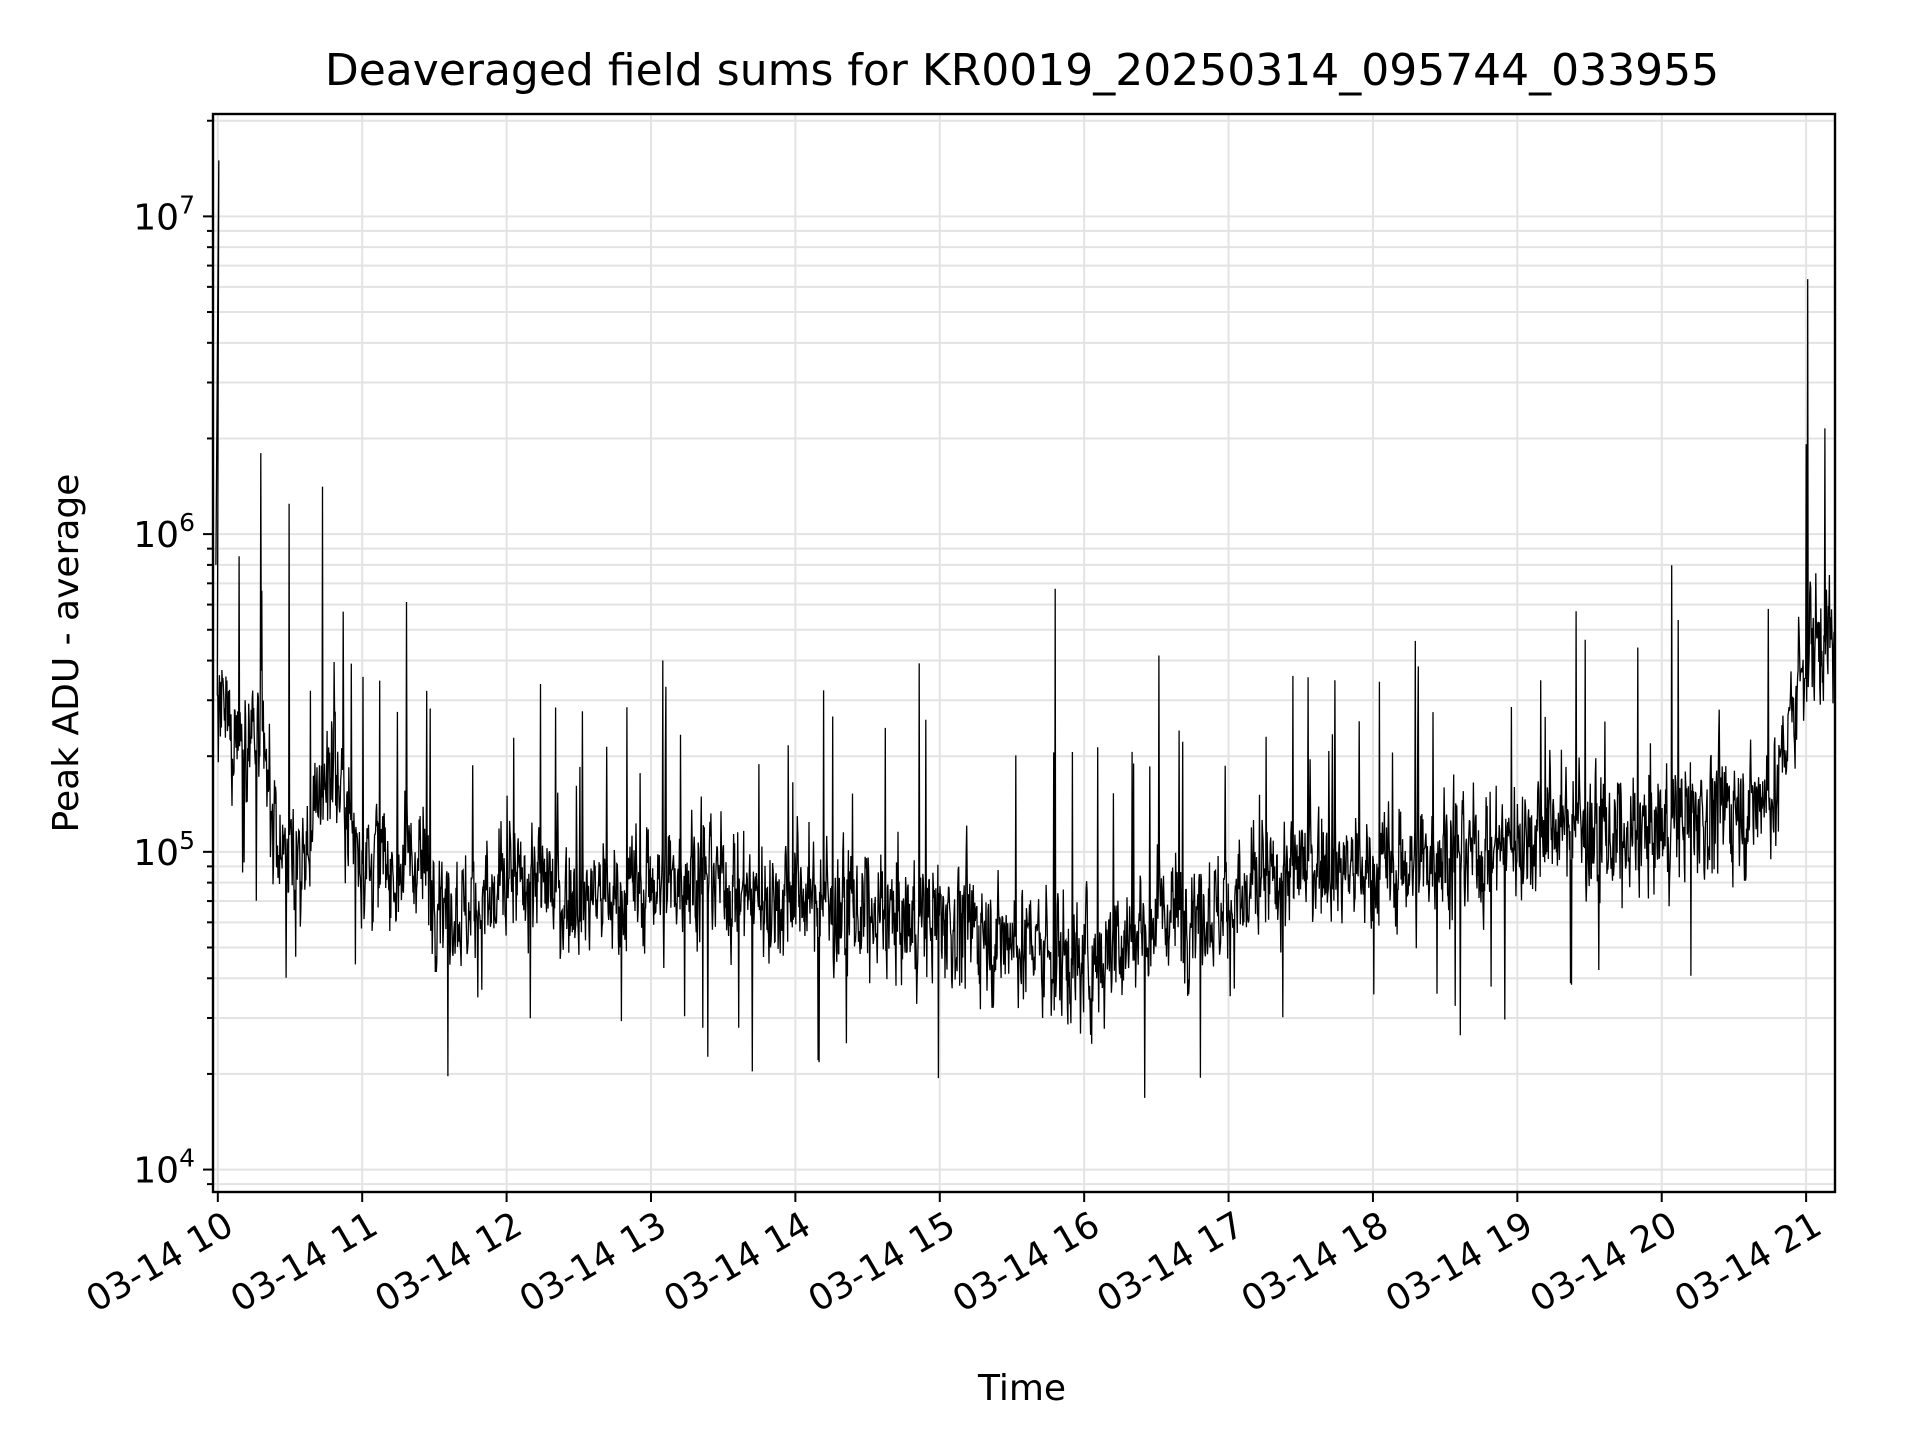 The height and width of the screenshot is (1440, 1920). I want to click on x-tick-label: 03-14 11, so click(304, 1262).